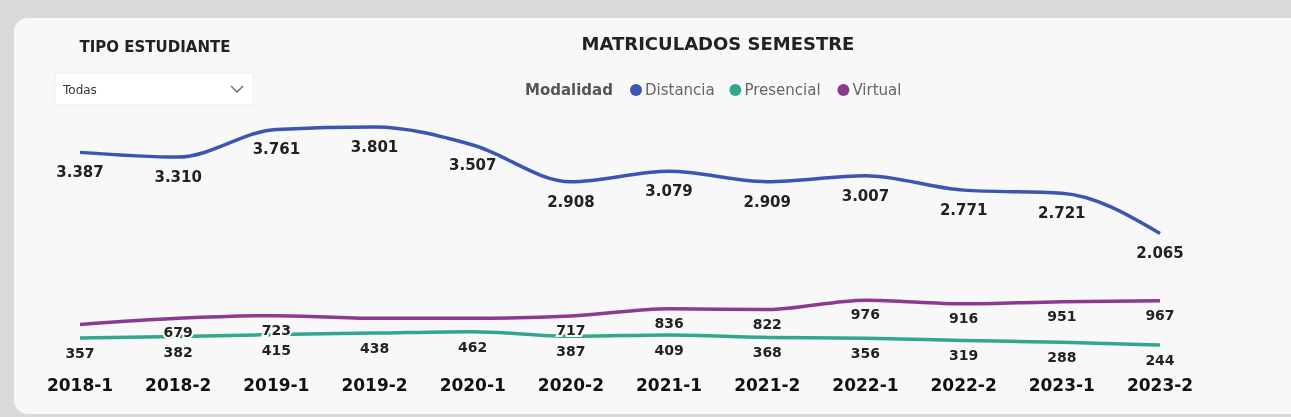 This screenshot has width=1291, height=417. What do you see at coordinates (669, 385) in the screenshot?
I see `x-tick-label: 2021-1` at bounding box center [669, 385].